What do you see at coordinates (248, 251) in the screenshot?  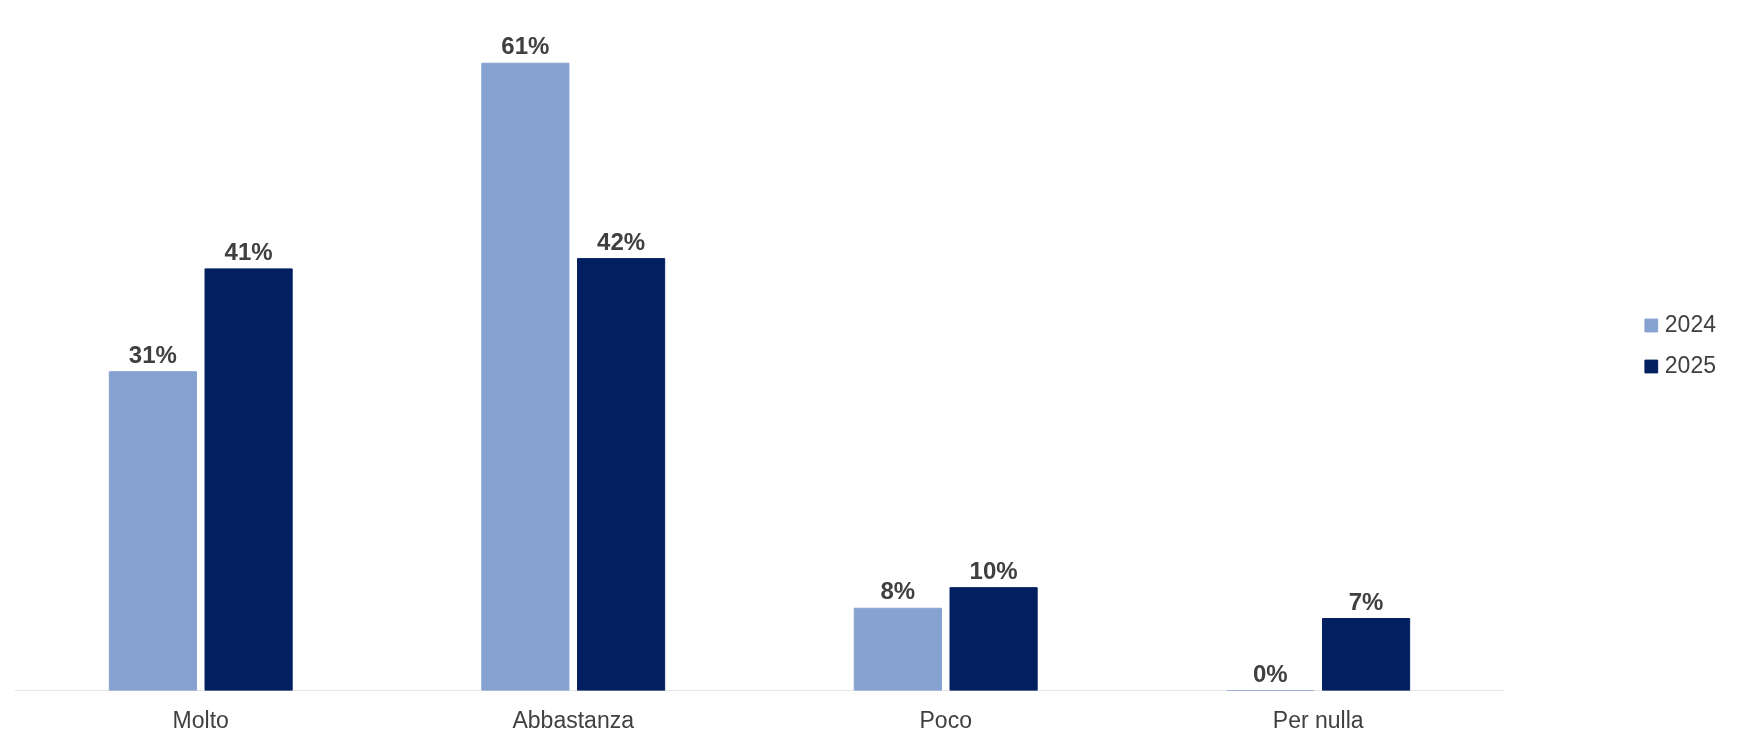 I see `data-label: 41%` at bounding box center [248, 251].